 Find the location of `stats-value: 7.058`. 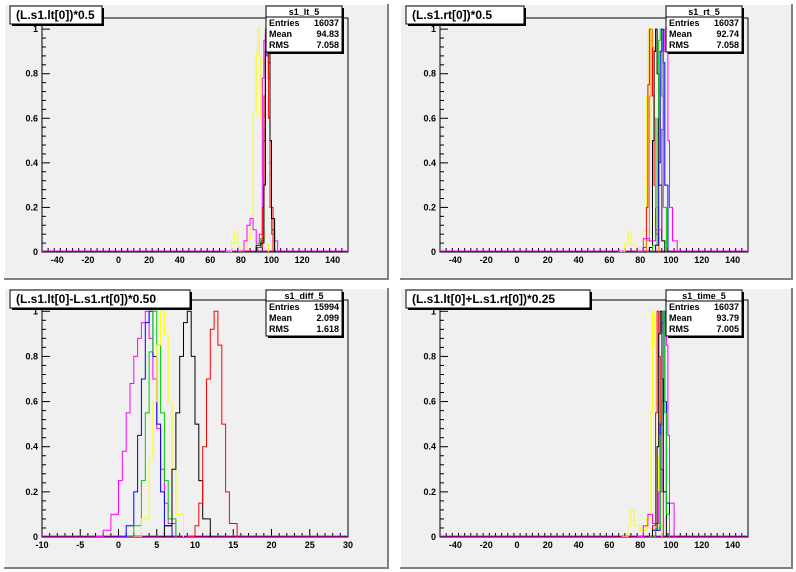

stats-value: 7.058 is located at coordinates (327, 45).